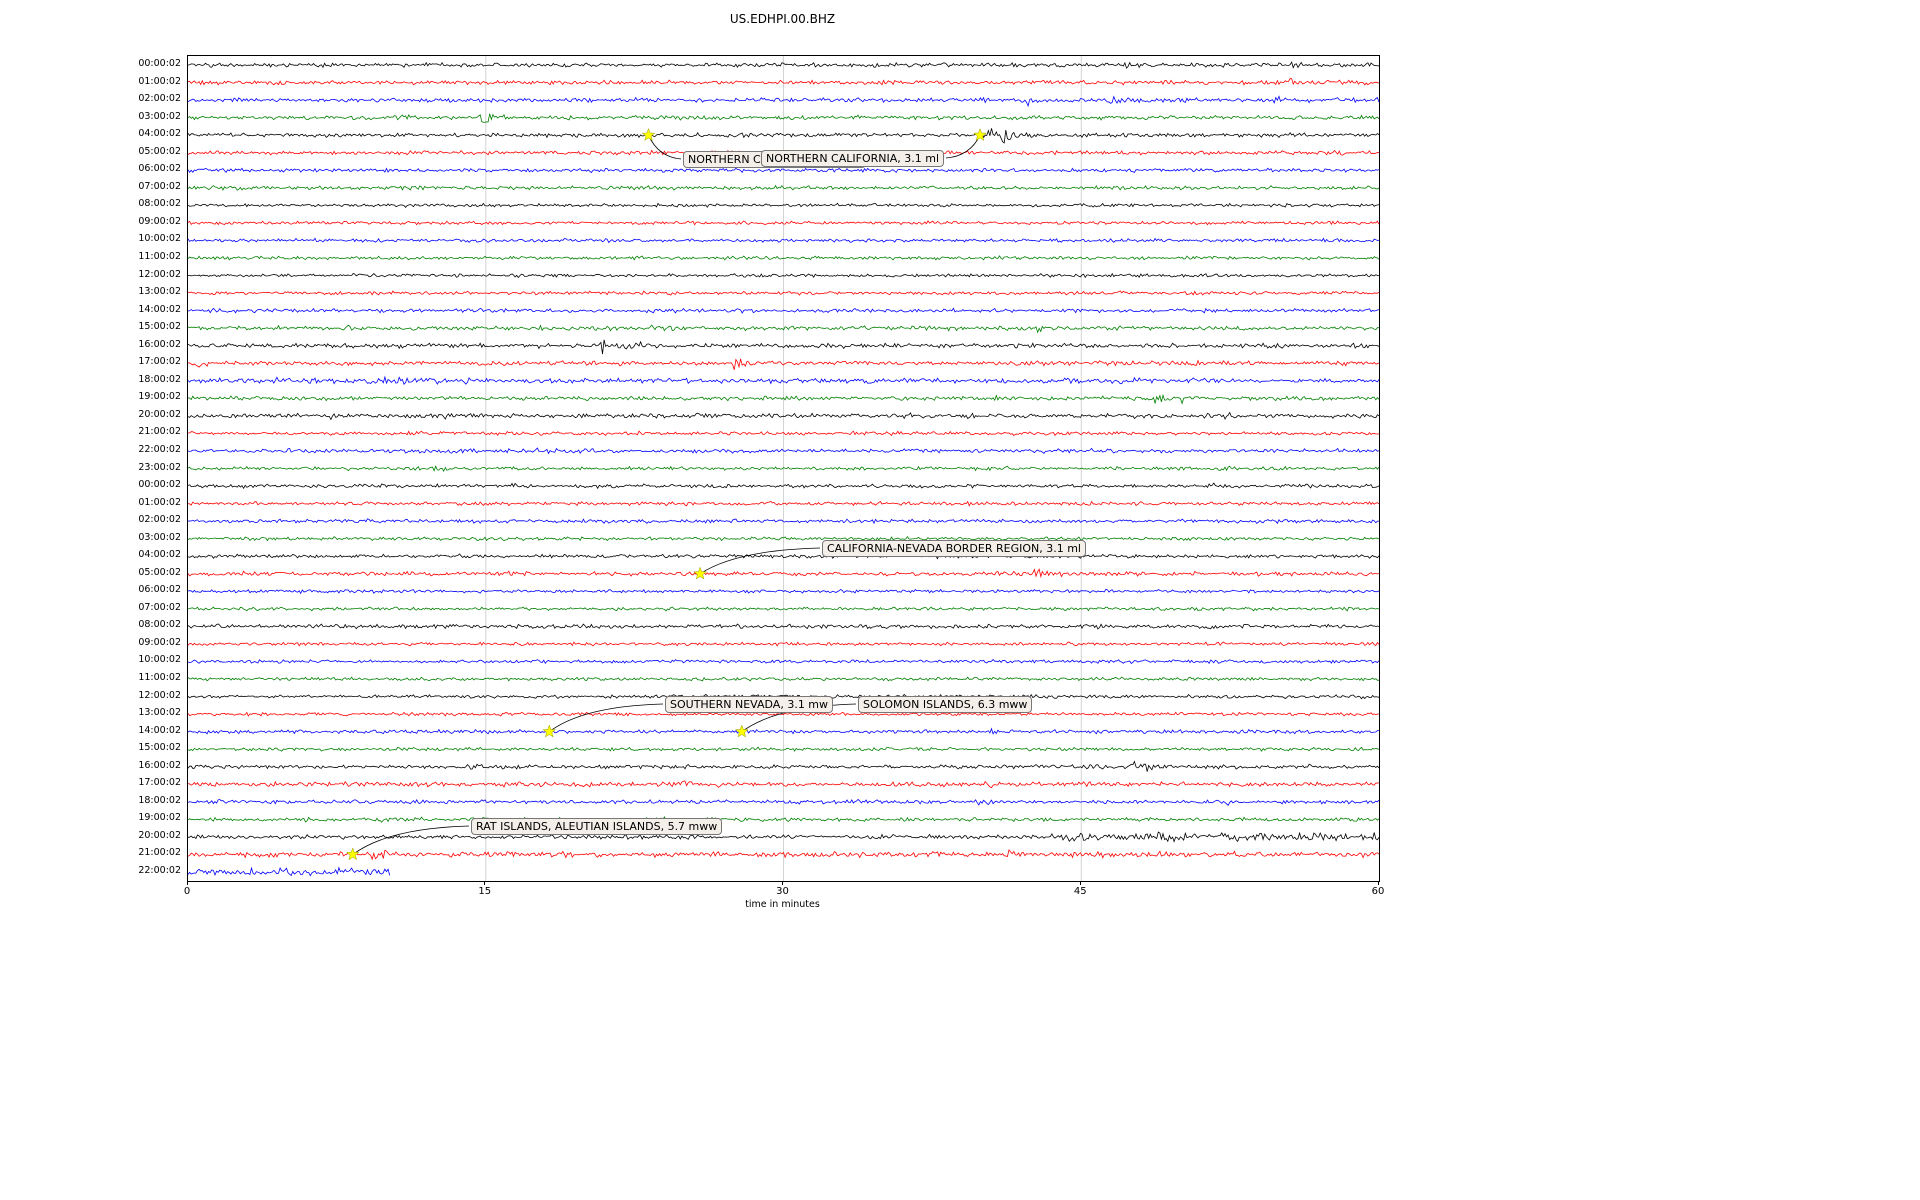  I want to click on row-time-label: 02:00:02, so click(159, 99).